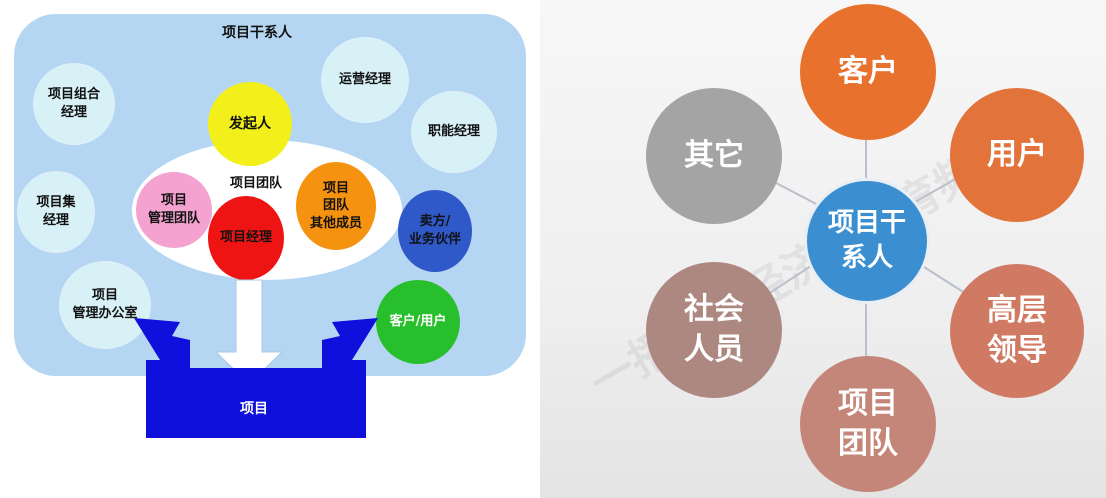 This screenshot has width=1106, height=498. What do you see at coordinates (350, 347) in the screenshot?
I see `right-up-arrow` at bounding box center [350, 347].